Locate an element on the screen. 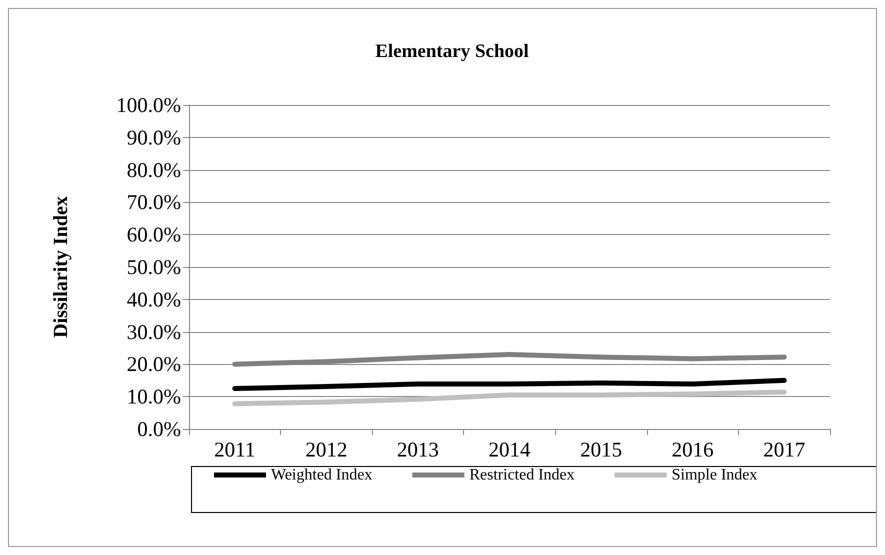 This screenshot has width=885, height=555. y-axis-title: Dissilarity Index is located at coordinates (61, 267).